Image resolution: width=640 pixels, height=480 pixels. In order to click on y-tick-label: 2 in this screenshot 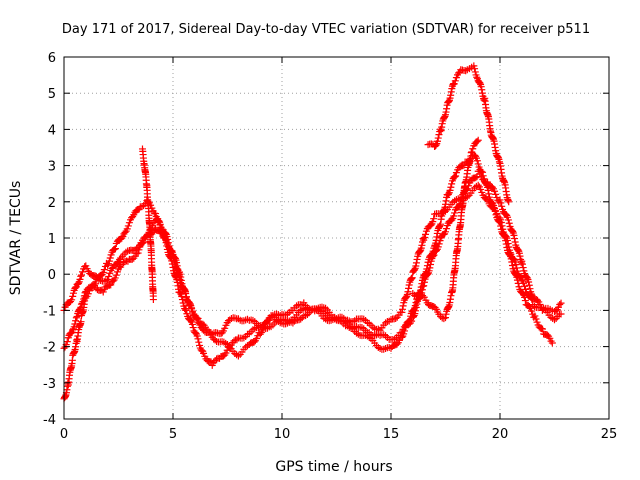, I will do `click(52, 203)`.